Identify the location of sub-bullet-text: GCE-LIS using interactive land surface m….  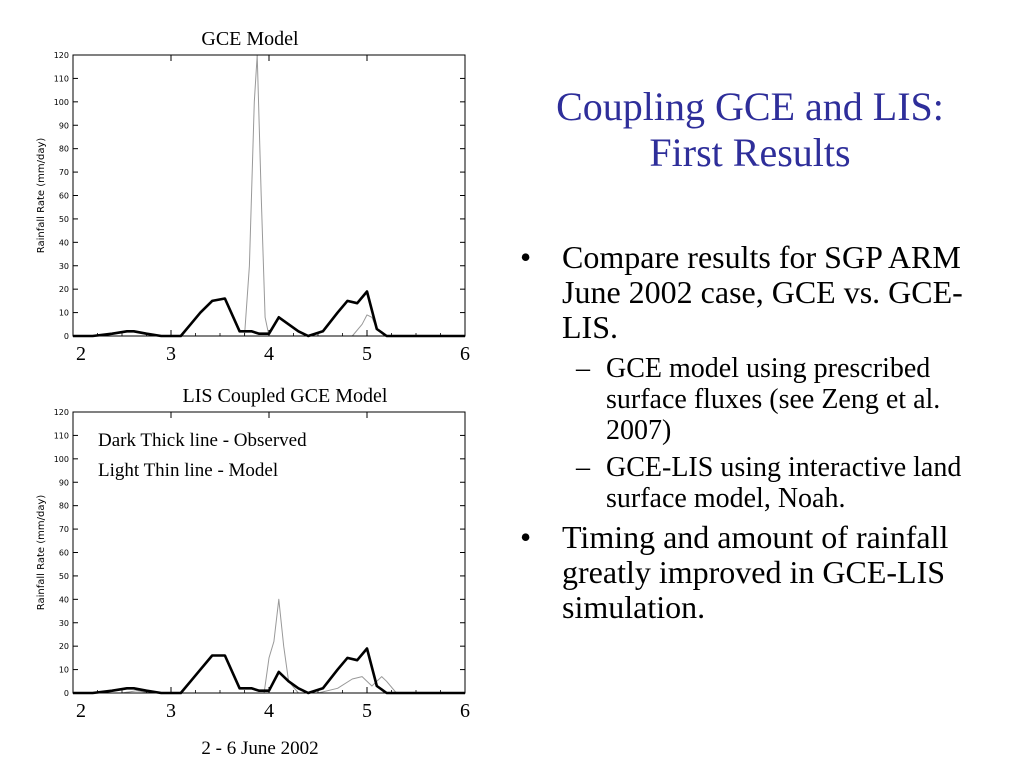
(784, 483).